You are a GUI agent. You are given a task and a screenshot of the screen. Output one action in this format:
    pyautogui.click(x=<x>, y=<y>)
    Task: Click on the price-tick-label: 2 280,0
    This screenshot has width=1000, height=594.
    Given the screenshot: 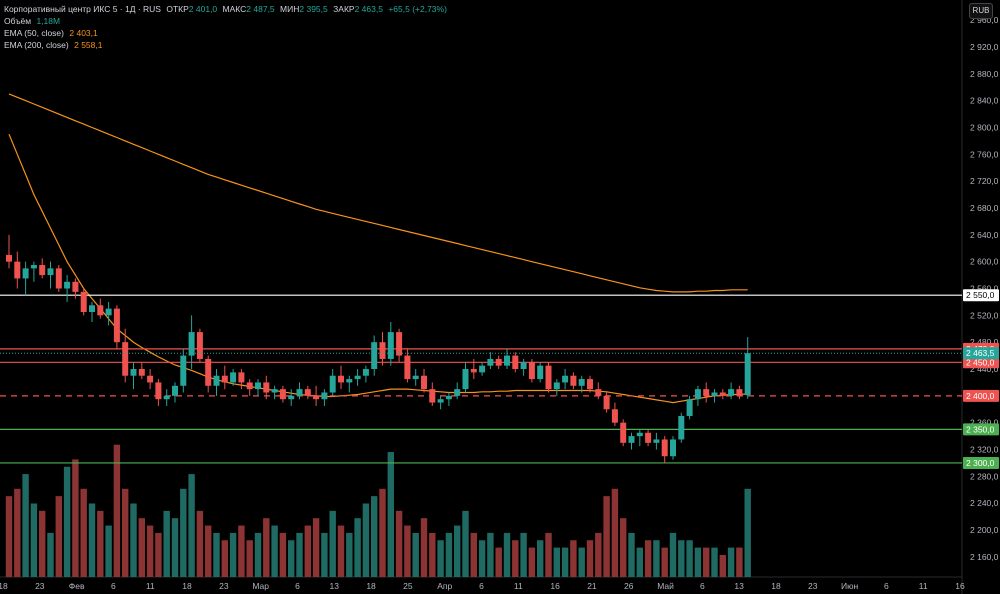 What is the action you would take?
    pyautogui.click(x=984, y=476)
    